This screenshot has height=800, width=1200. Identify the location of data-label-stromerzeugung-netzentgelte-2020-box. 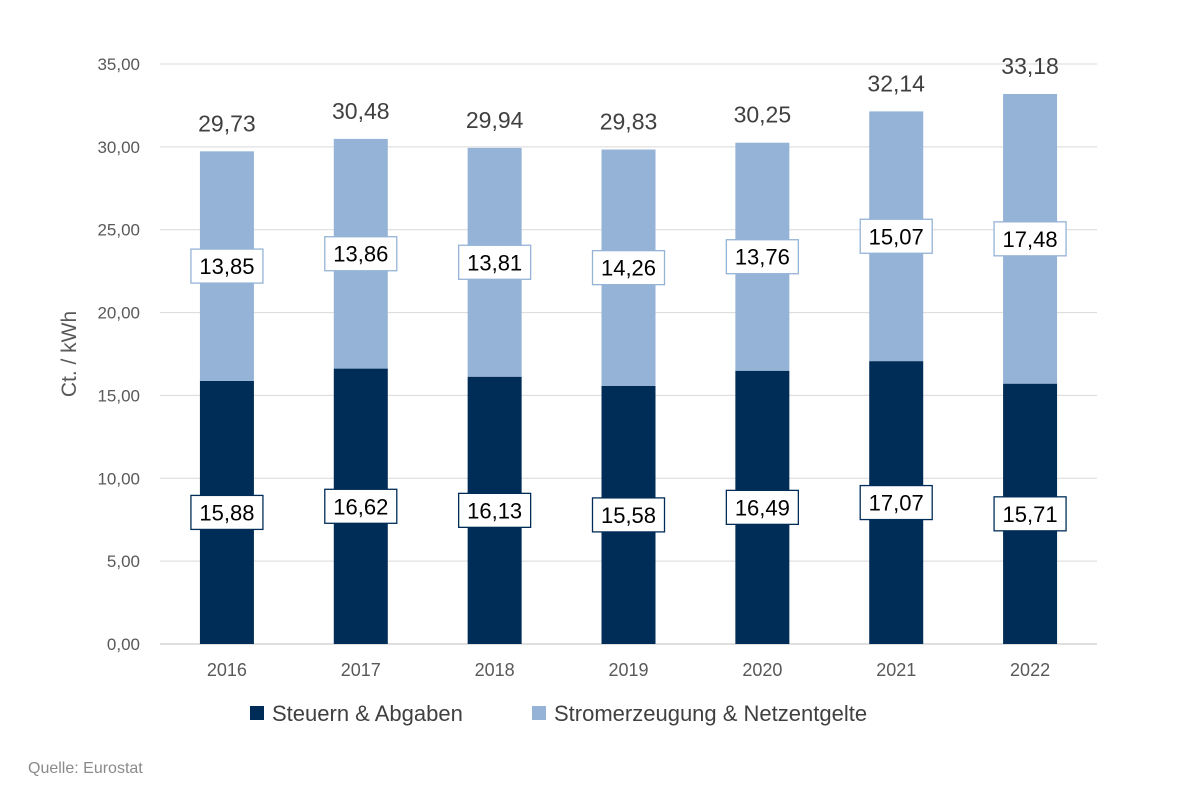
(762, 257).